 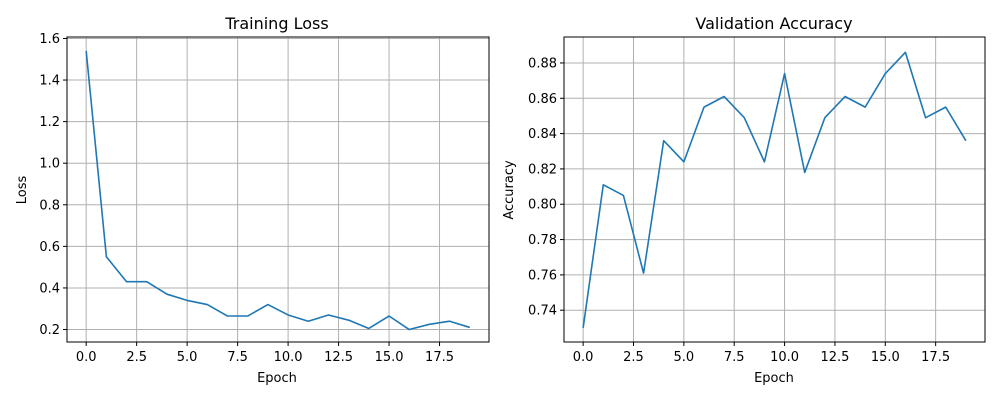 I want to click on y-tick-label: 1.0, so click(x=49, y=164).